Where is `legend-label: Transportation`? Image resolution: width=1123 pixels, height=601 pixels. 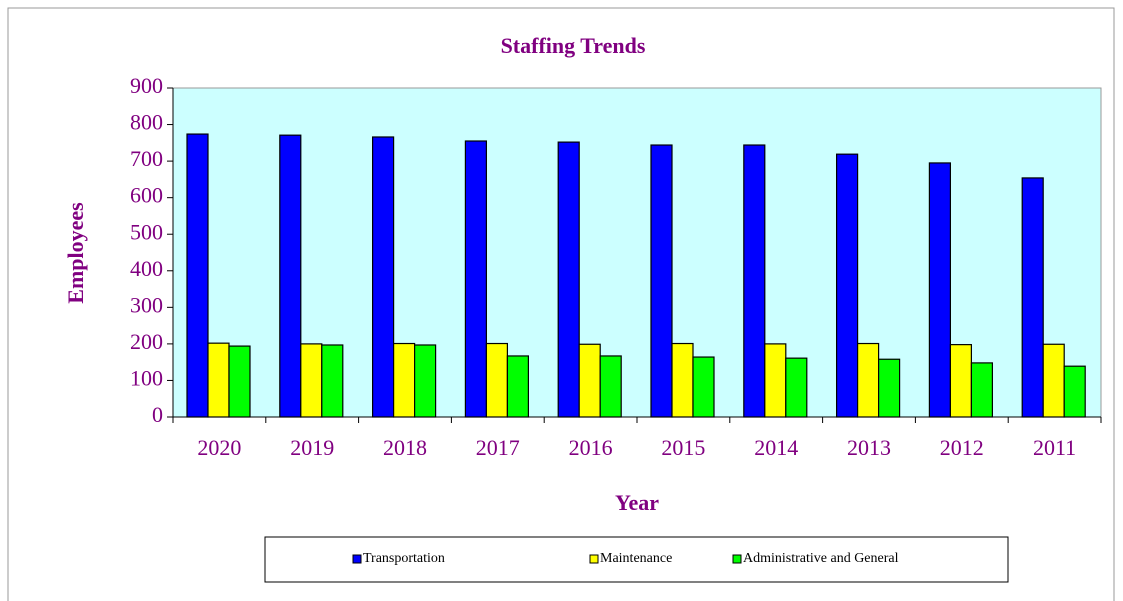
legend-label: Transportation is located at coordinates (404, 558).